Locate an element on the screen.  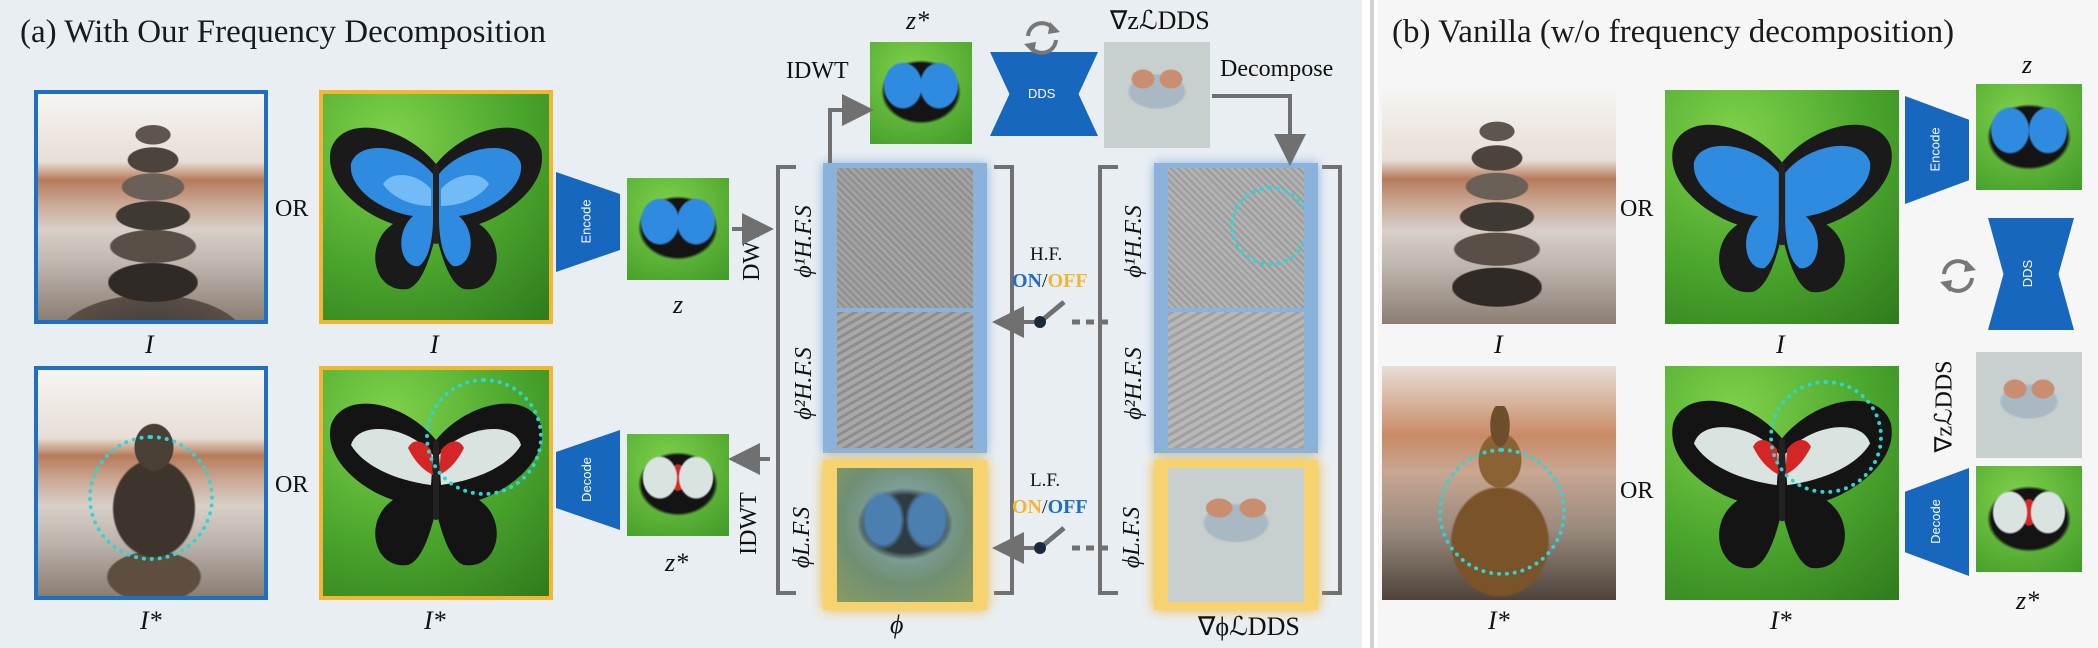
label-input-image: I is located at coordinates (149, 344).